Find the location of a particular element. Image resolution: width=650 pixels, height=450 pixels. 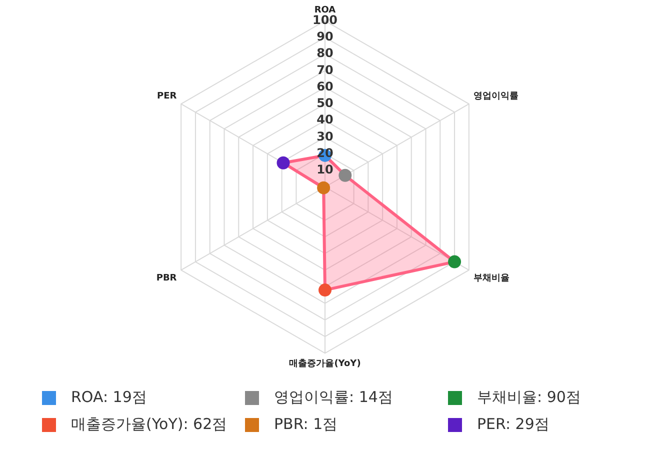

text: 부채비율: 90점 is located at coordinates (529, 397).